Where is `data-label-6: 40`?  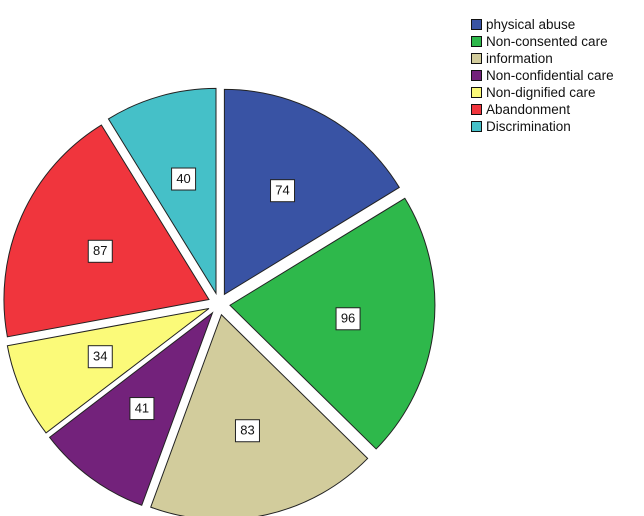 data-label-6: 40 is located at coordinates (184, 179).